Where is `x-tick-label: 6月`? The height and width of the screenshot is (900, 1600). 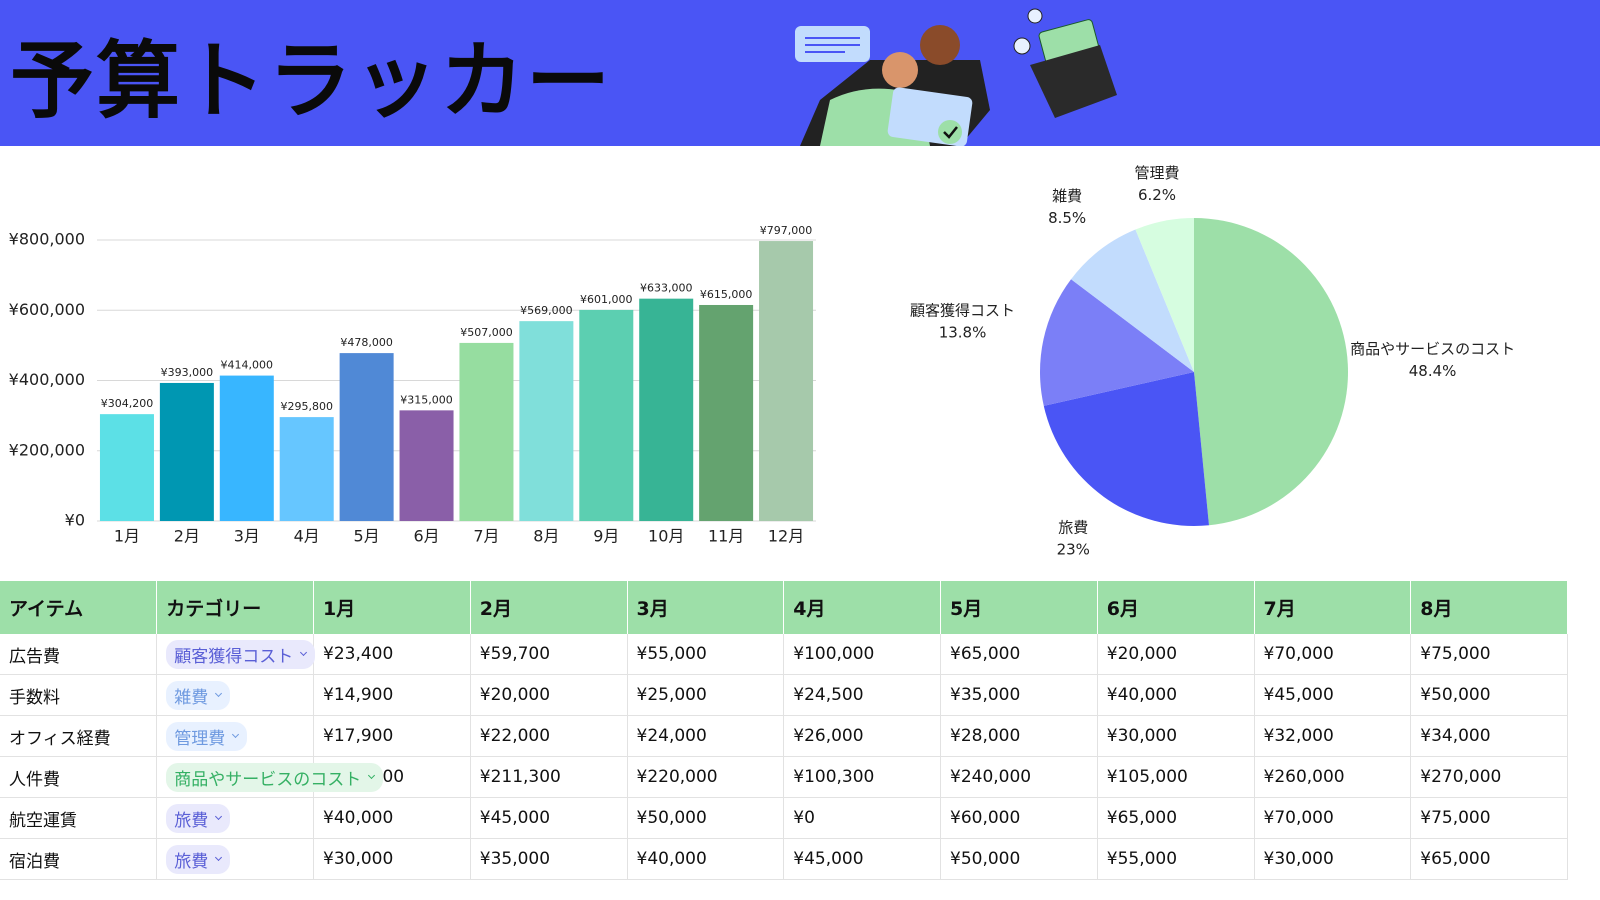
x-tick-label: 6月 is located at coordinates (426, 536).